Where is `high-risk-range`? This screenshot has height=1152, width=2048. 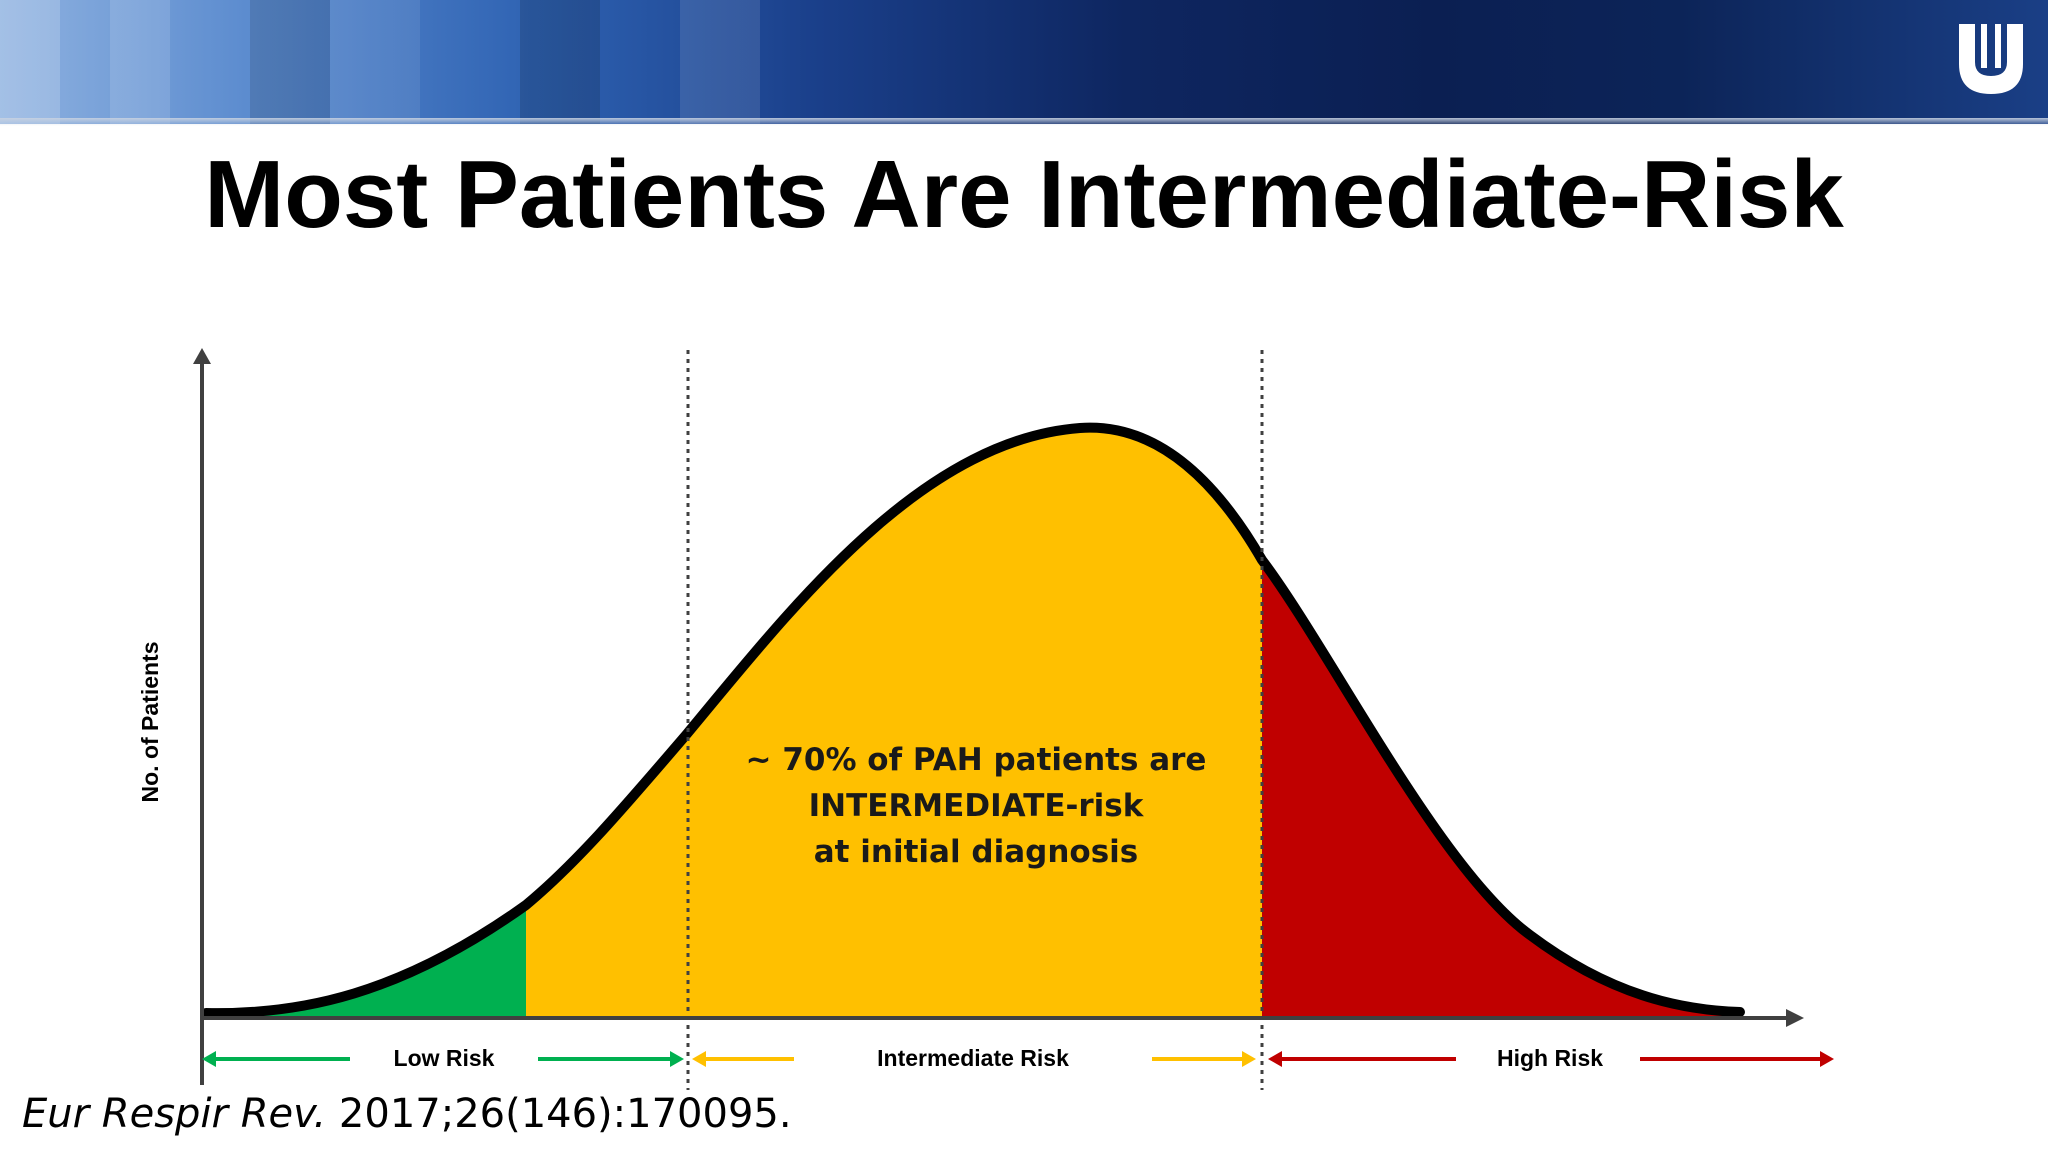
high-risk-range is located at coordinates (1551, 1059).